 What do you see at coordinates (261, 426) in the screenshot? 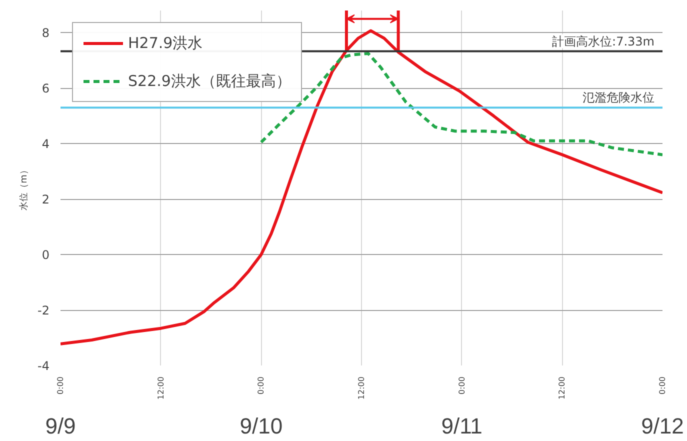
I see `x2-tick-label: 9/10` at bounding box center [261, 426].